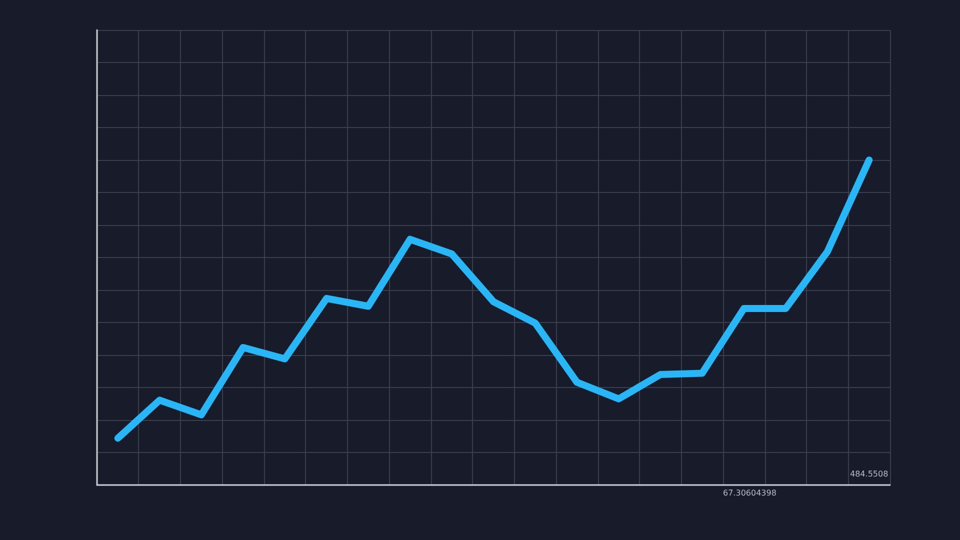 This screenshot has height=540, width=960. I want to click on text: 67.30604398, so click(749, 493).